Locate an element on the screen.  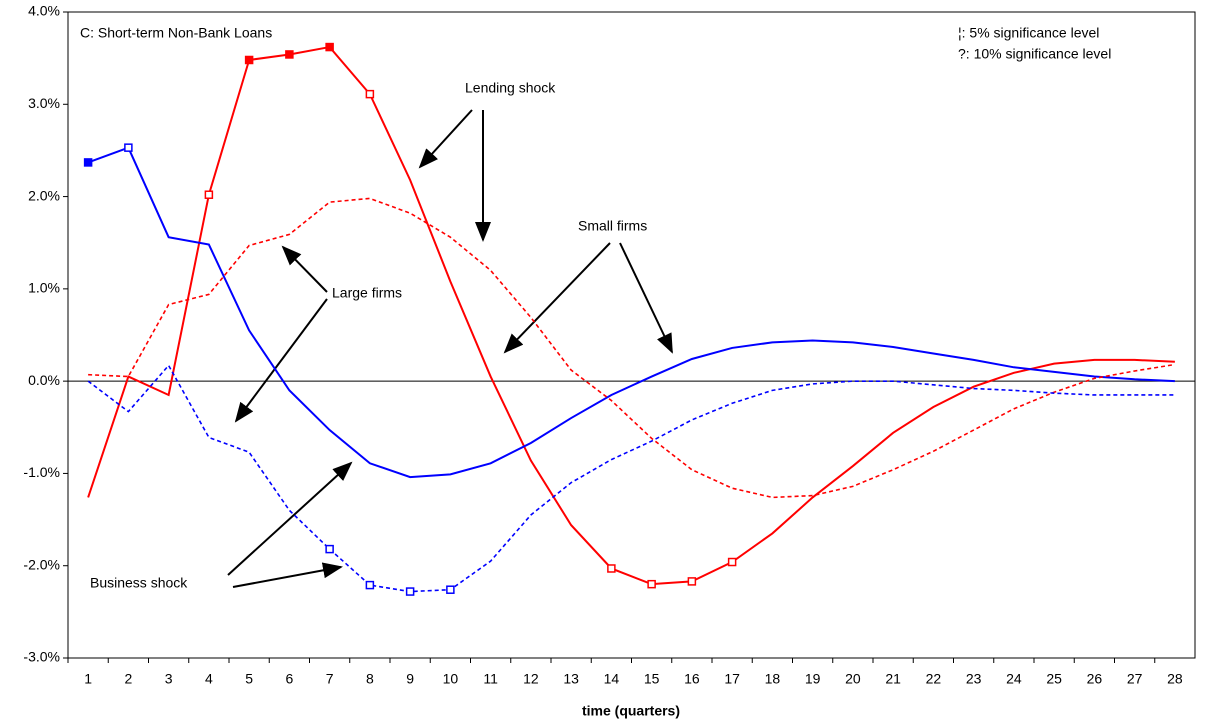
x-tick-label: 3 is located at coordinates (169, 679).